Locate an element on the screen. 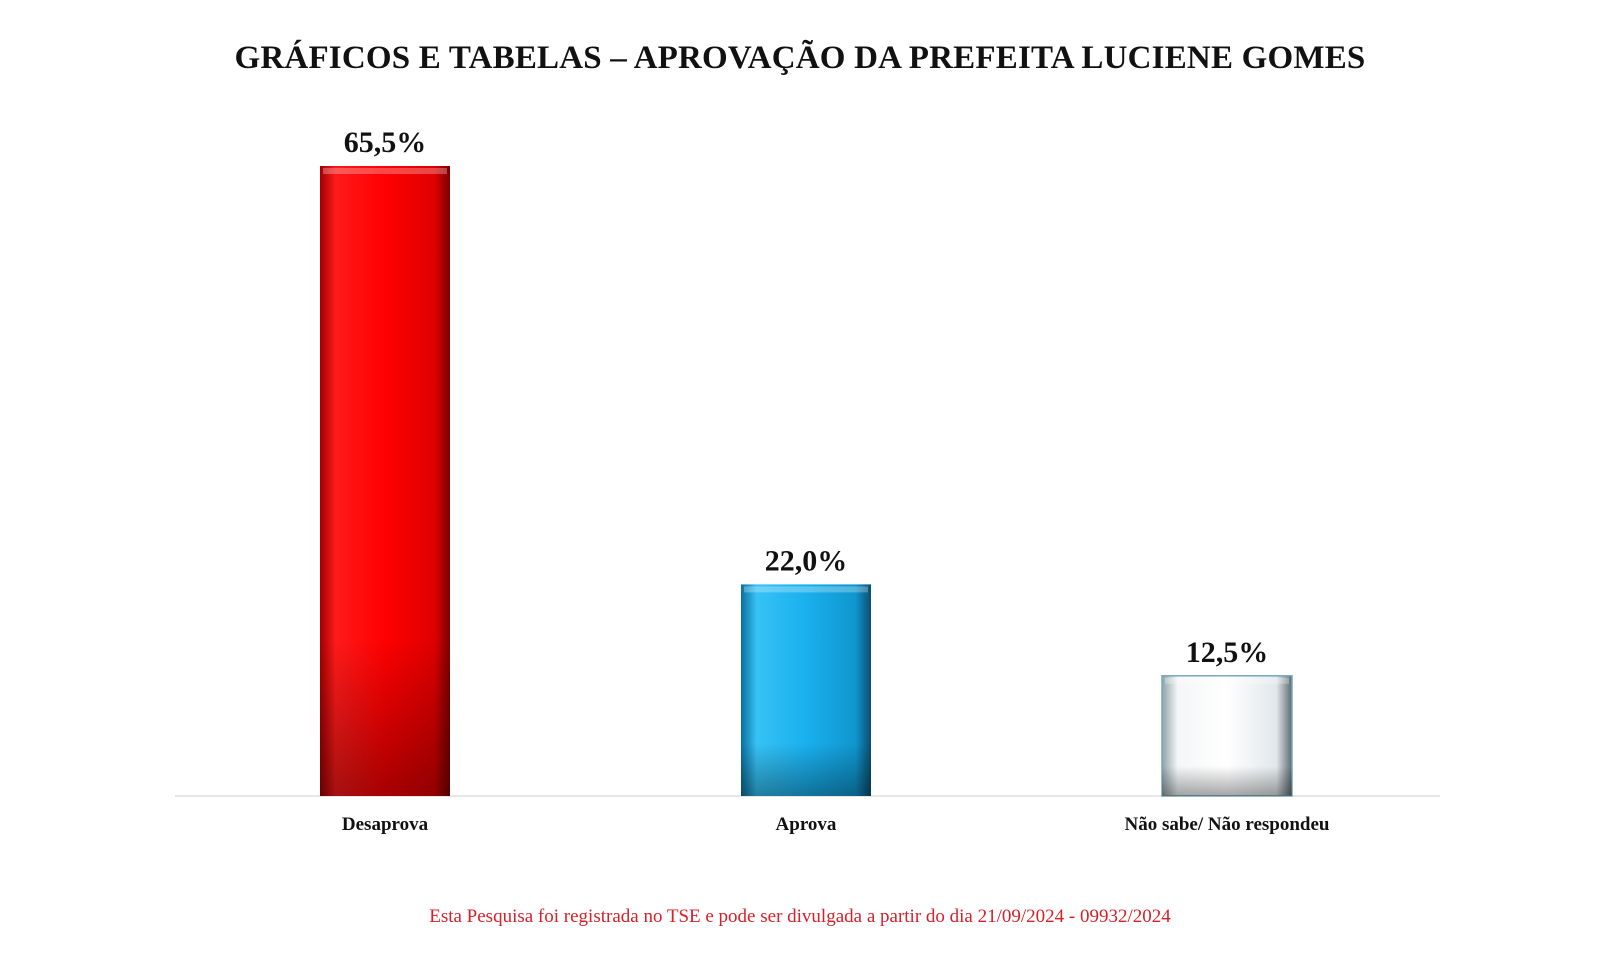 The image size is (1600, 963). value-label-nao-sabe: 12,5% is located at coordinates (1227, 652).